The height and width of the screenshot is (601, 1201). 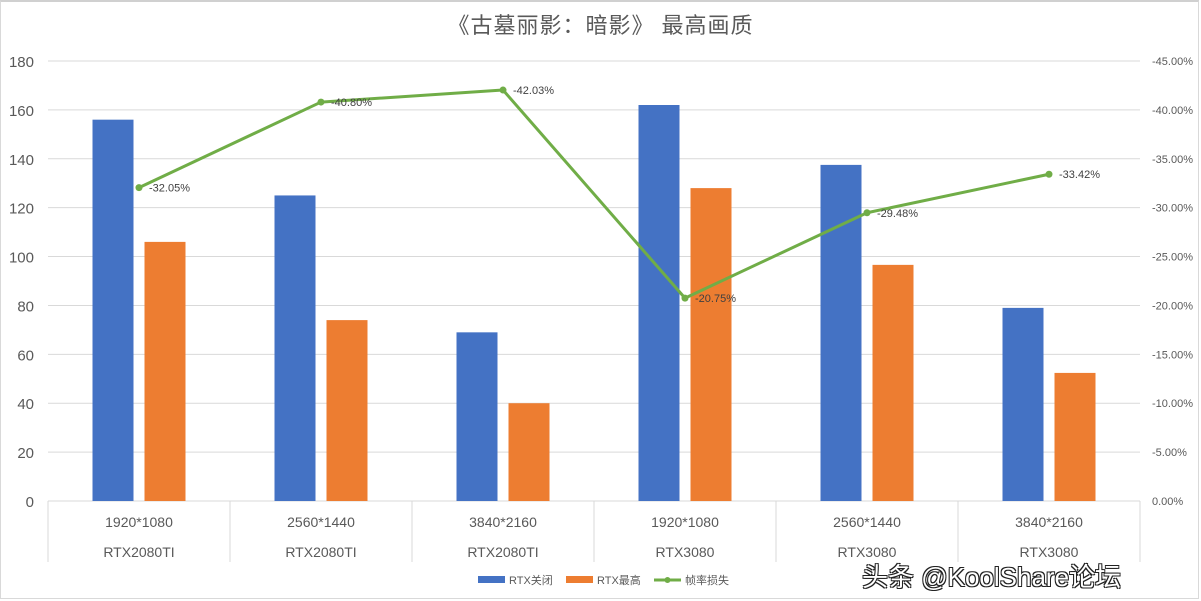 What do you see at coordinates (600, 25) in the screenshot?
I see `chart-title: 《古墓丽影：暗影》 最高画质` at bounding box center [600, 25].